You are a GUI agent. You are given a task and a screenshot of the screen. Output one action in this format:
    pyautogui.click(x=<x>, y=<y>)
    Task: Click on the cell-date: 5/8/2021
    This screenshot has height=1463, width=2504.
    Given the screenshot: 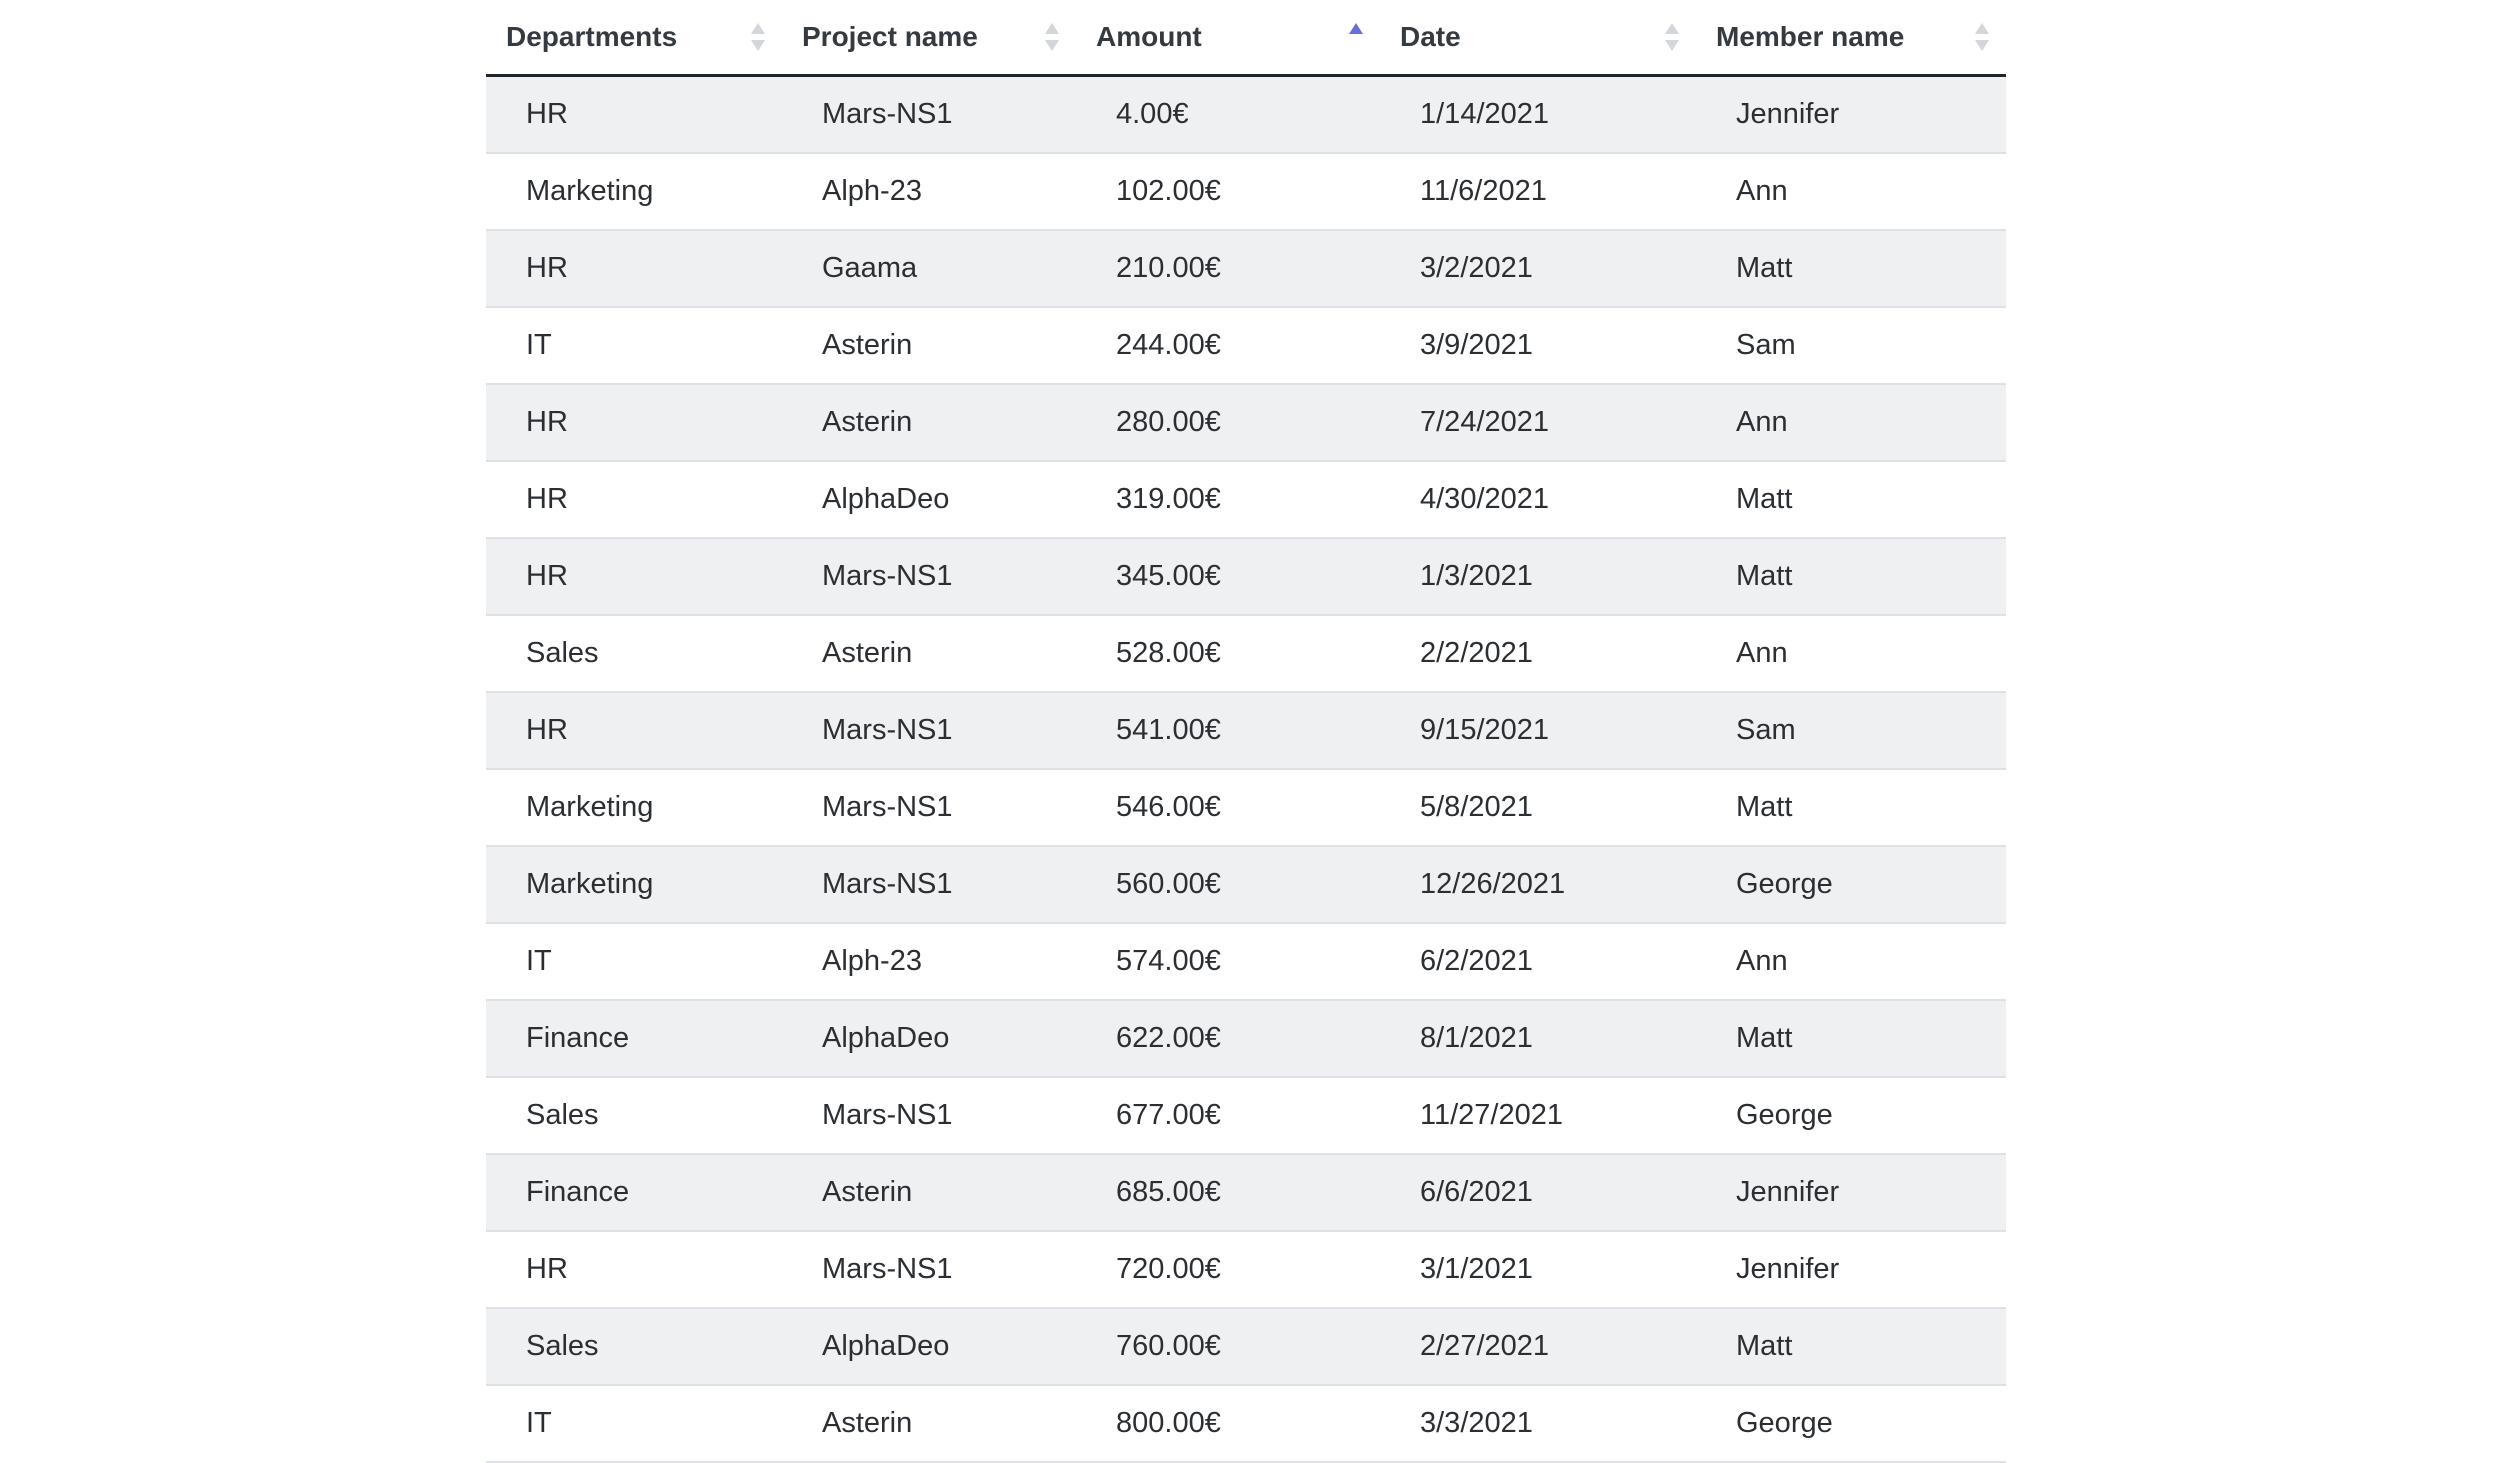 What is the action you would take?
    pyautogui.click(x=1538, y=808)
    